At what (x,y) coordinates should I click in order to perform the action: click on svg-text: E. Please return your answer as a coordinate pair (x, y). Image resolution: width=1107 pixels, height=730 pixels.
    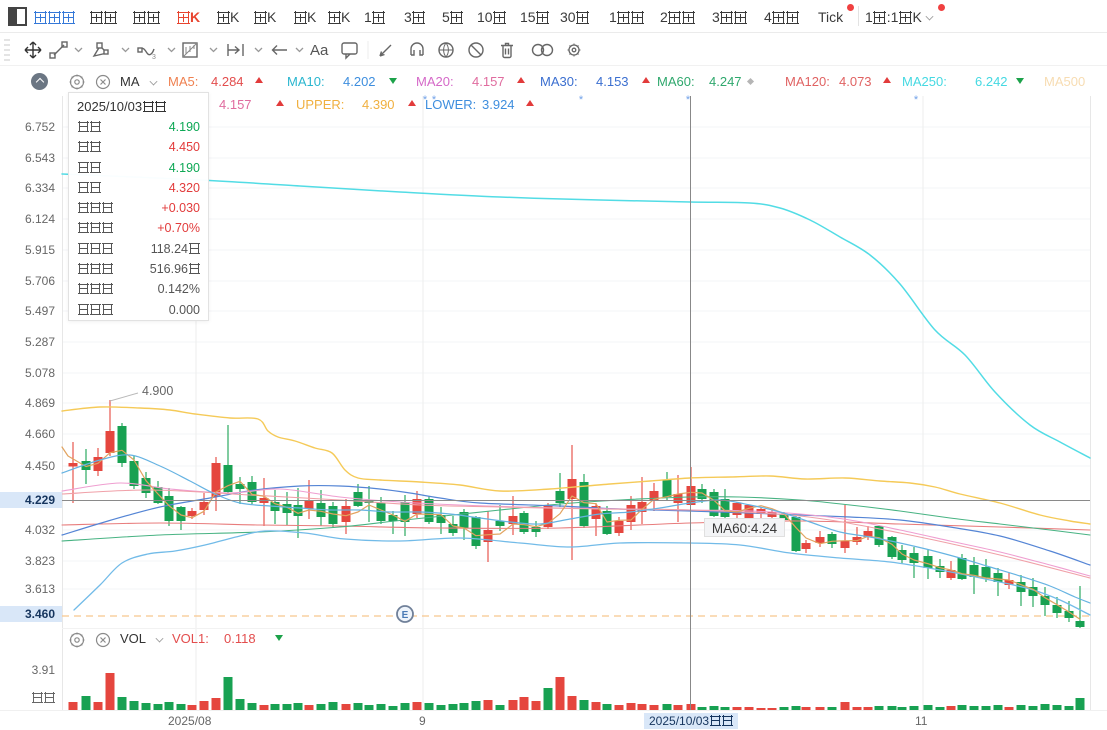
    Looking at the image, I should click on (405, 615).